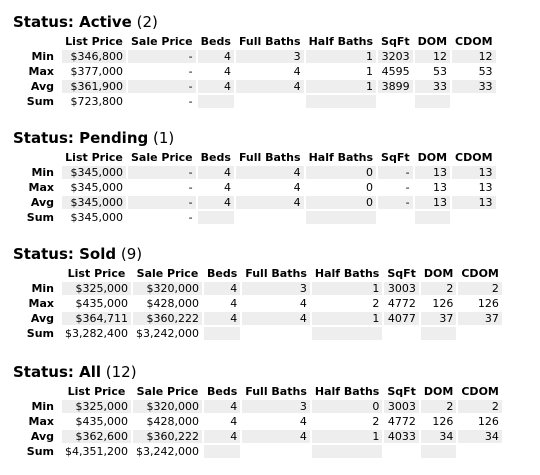  I want to click on cell-cdom: 2, so click(480, 406).